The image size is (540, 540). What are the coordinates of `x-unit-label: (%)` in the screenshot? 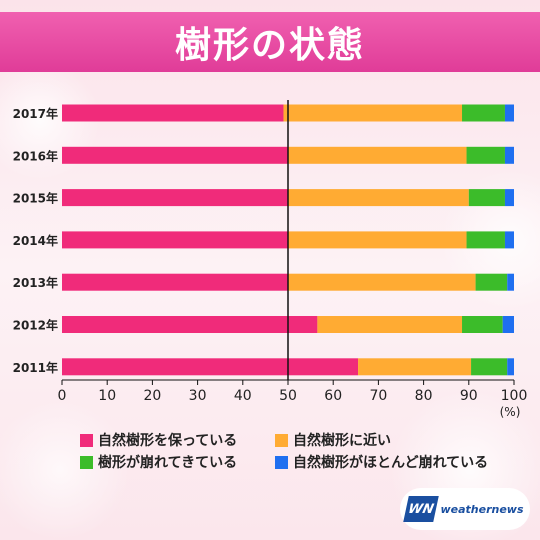 It's located at (510, 412).